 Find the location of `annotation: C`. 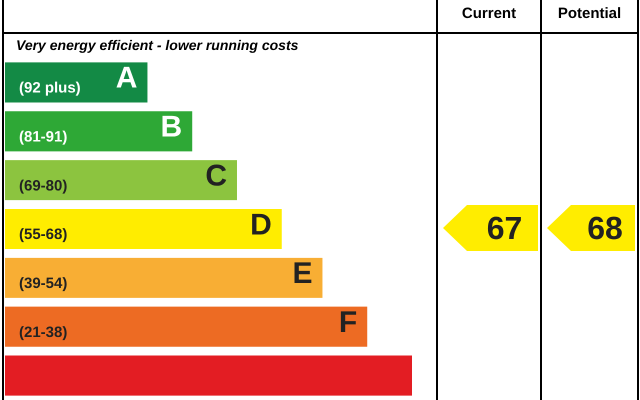

annotation: C is located at coordinates (216, 175).